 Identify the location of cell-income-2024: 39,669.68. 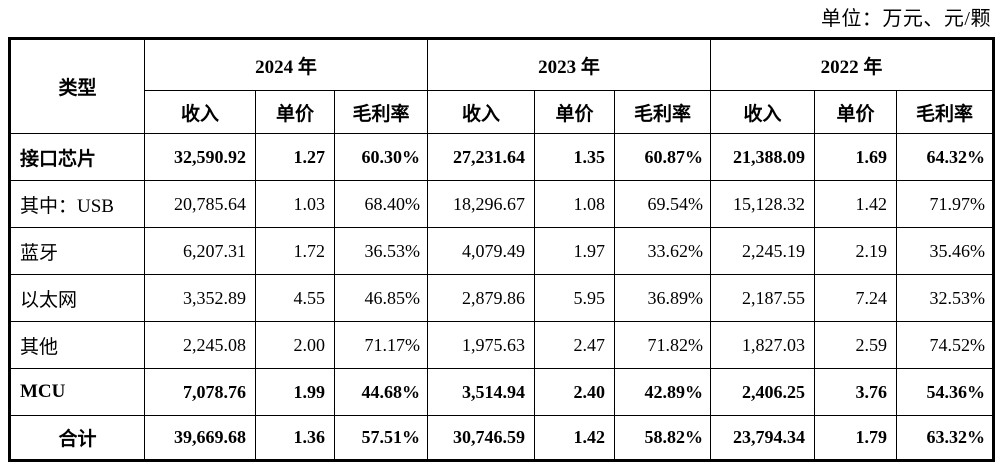
(200, 438).